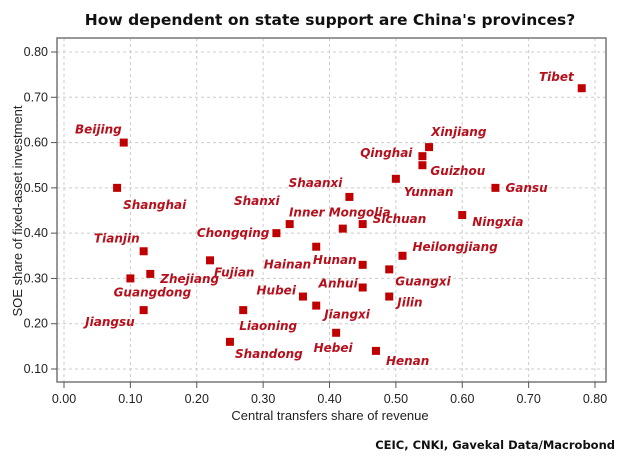 This screenshot has height=465, width=620. Describe the element at coordinates (117, 238) in the screenshot. I see `point-label: Tianjin` at that location.